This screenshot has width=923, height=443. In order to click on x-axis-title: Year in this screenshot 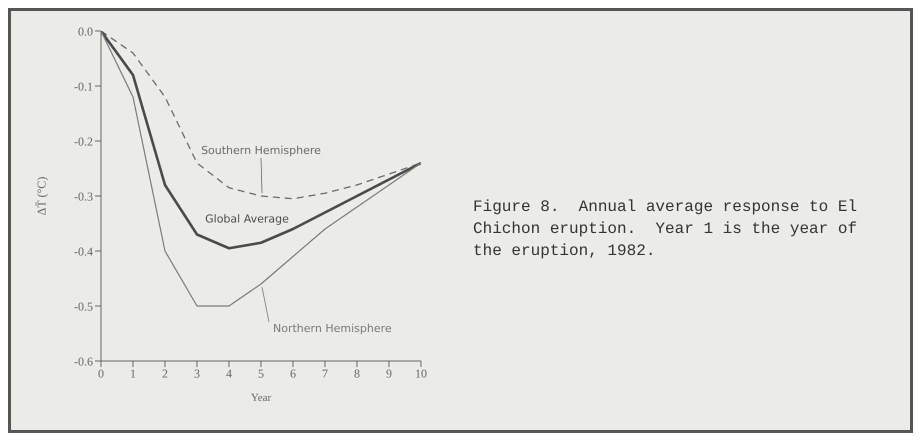, I will do `click(261, 398)`.